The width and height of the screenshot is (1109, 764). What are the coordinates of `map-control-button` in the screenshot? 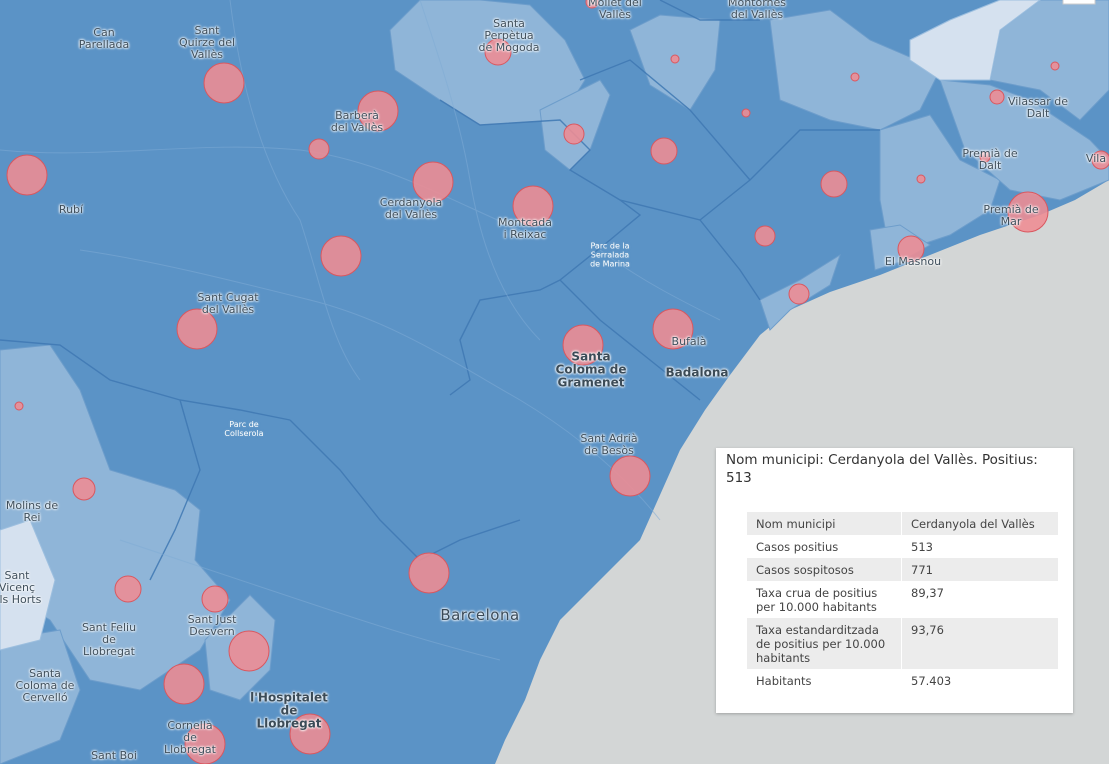 It's located at (1079, 2).